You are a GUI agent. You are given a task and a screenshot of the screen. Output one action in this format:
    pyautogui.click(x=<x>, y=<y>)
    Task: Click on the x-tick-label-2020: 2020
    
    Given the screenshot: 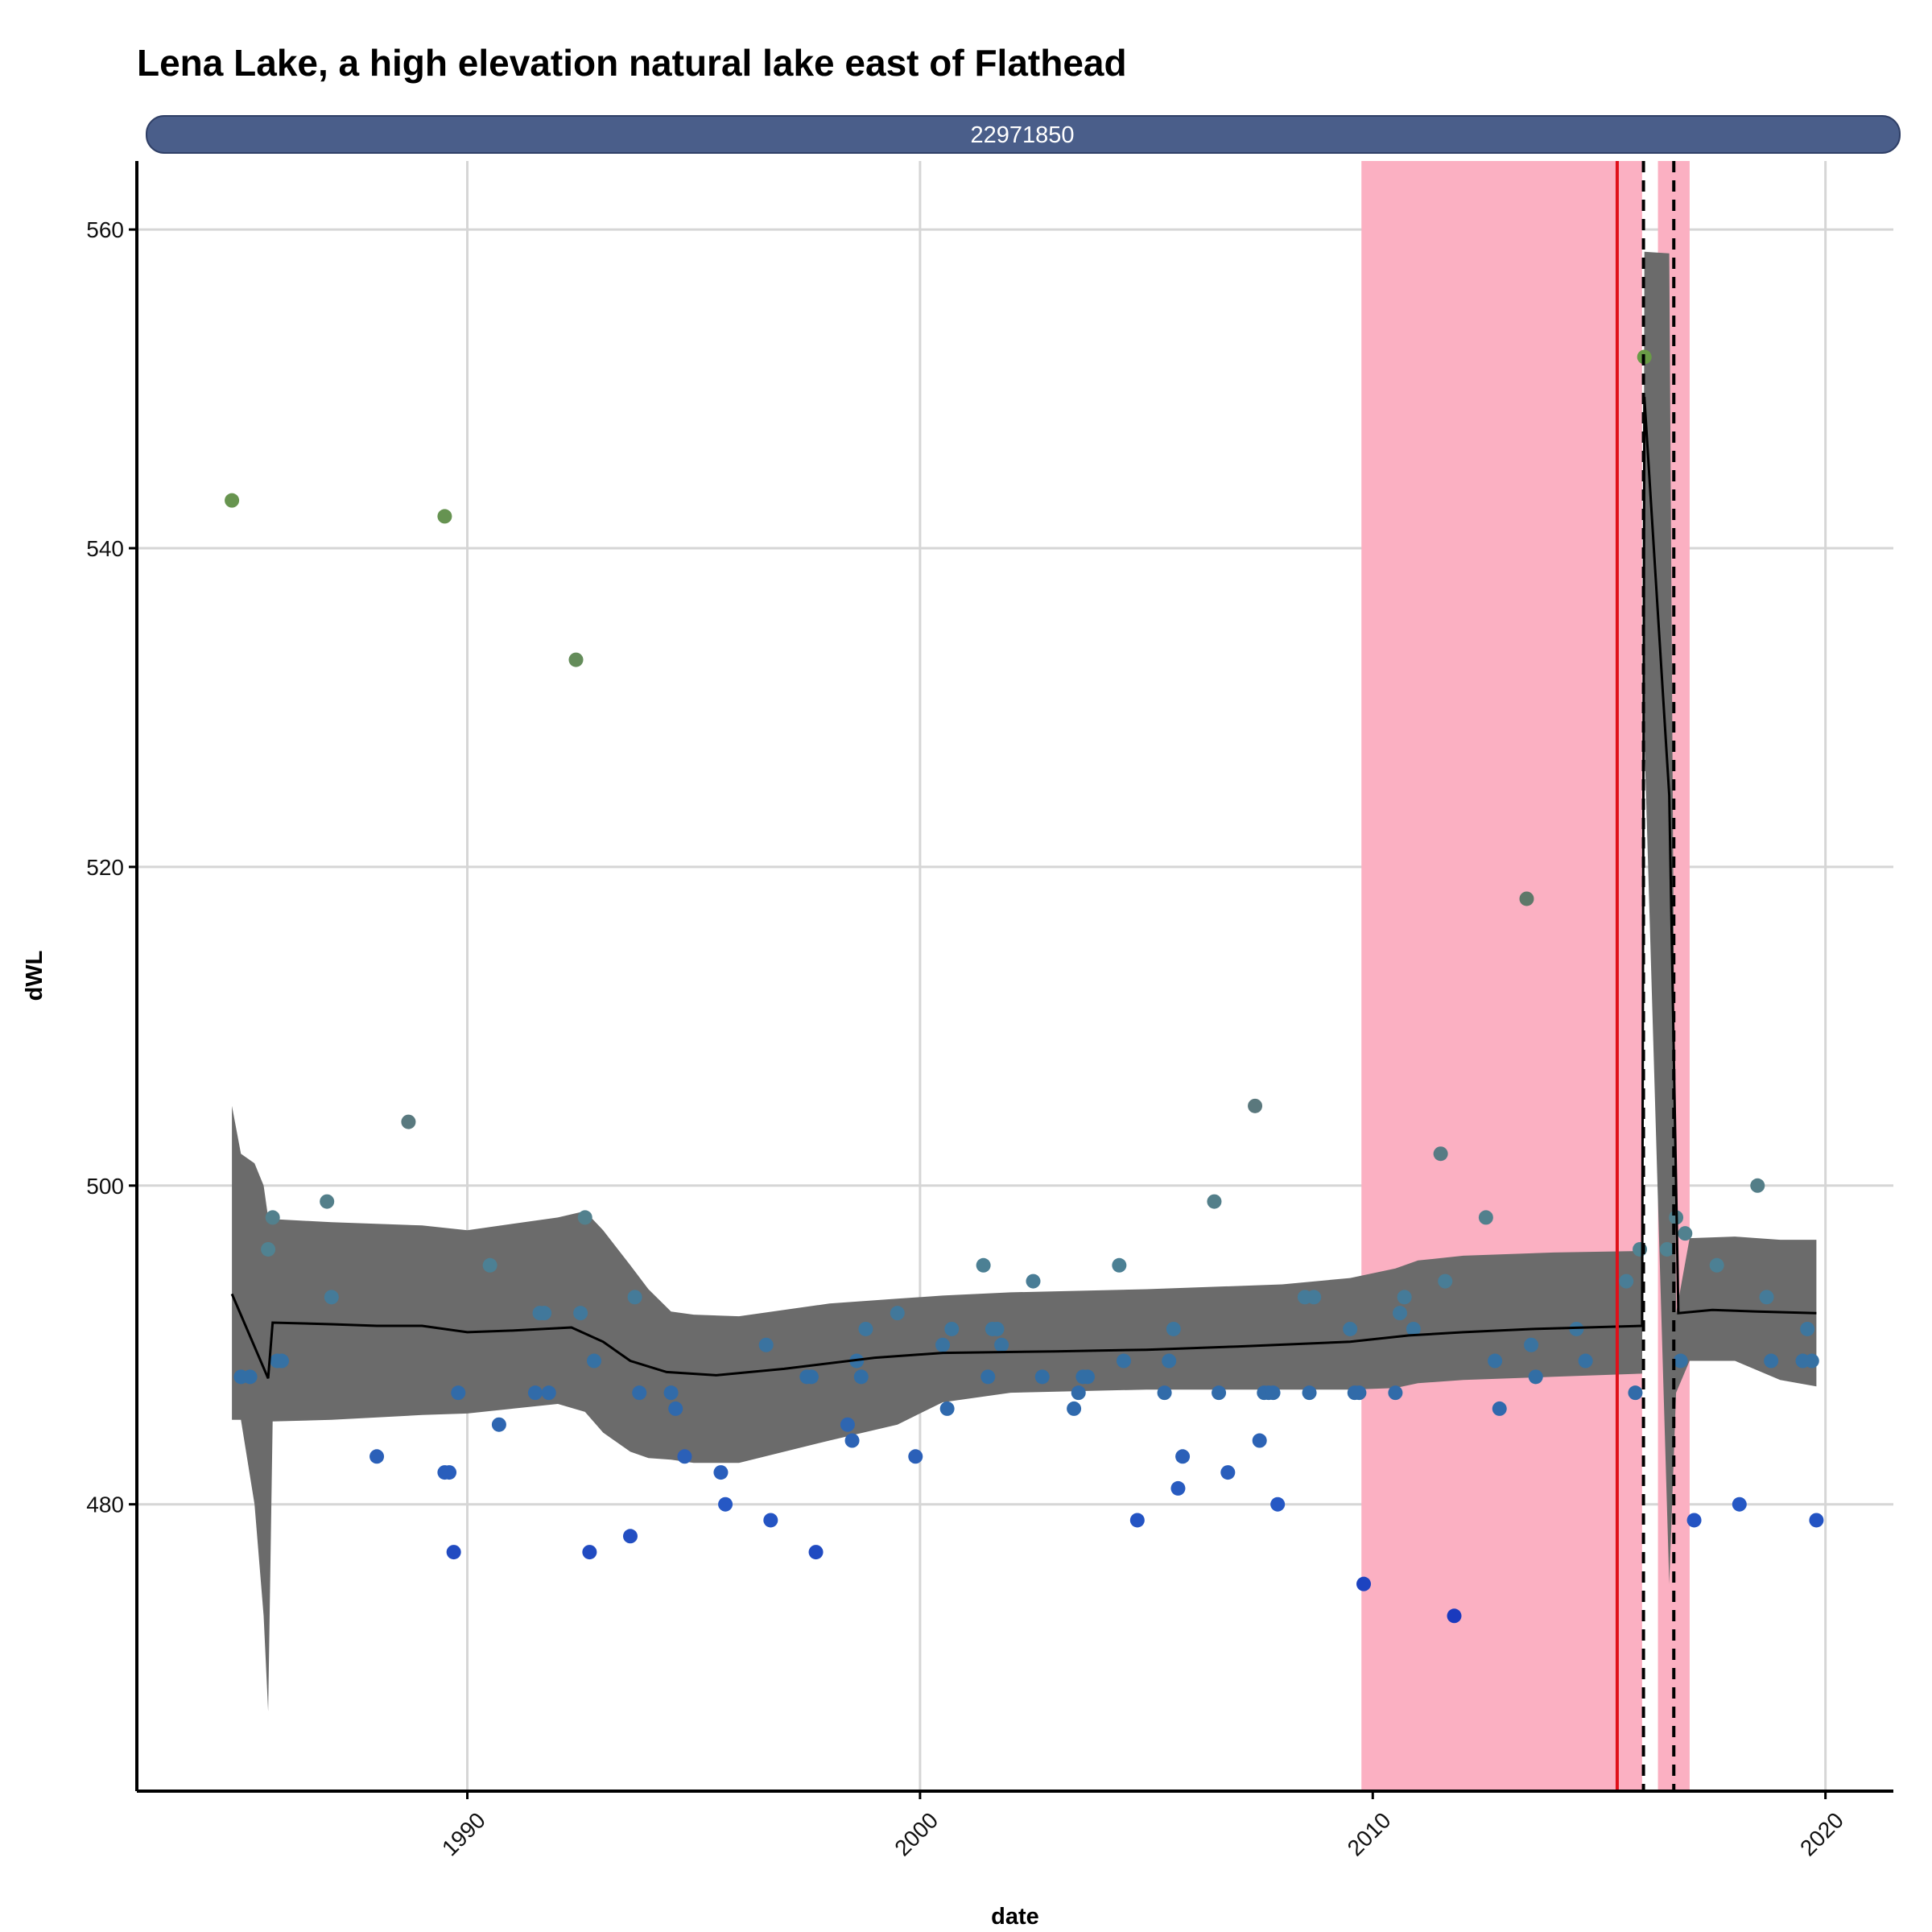 What is the action you would take?
    pyautogui.click(x=1821, y=1833)
    